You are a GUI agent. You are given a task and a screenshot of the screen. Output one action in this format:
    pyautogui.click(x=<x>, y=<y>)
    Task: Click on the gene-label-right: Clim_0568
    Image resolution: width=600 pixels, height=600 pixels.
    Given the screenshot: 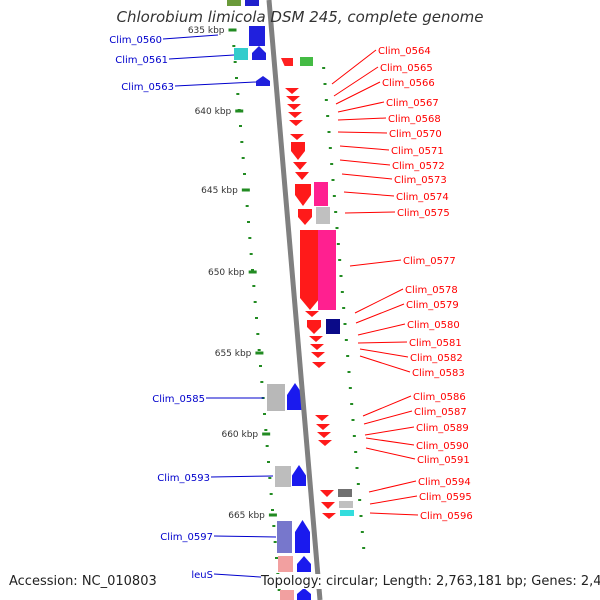 What is the action you would take?
    pyautogui.click(x=414, y=119)
    